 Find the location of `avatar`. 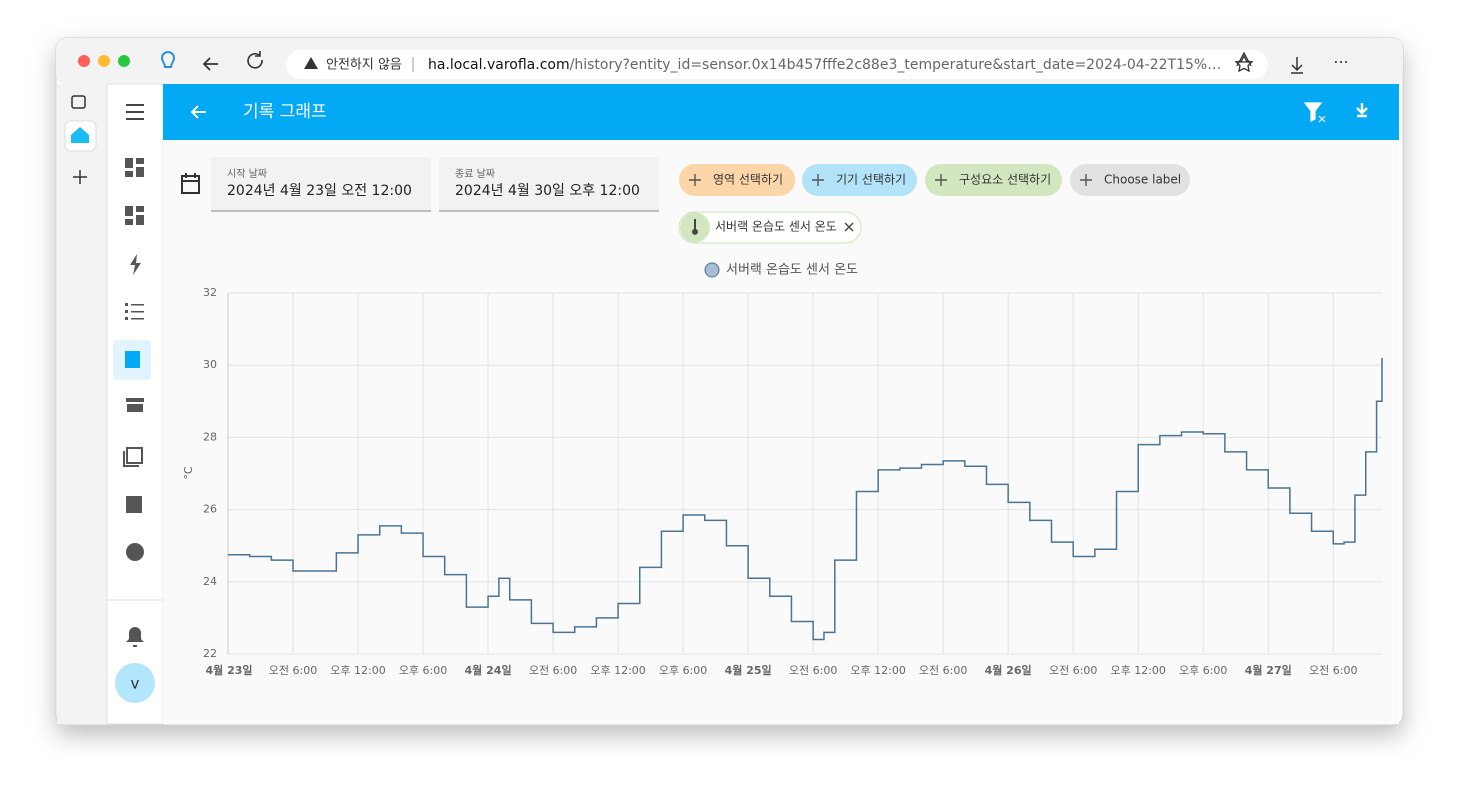

avatar is located at coordinates (135, 683).